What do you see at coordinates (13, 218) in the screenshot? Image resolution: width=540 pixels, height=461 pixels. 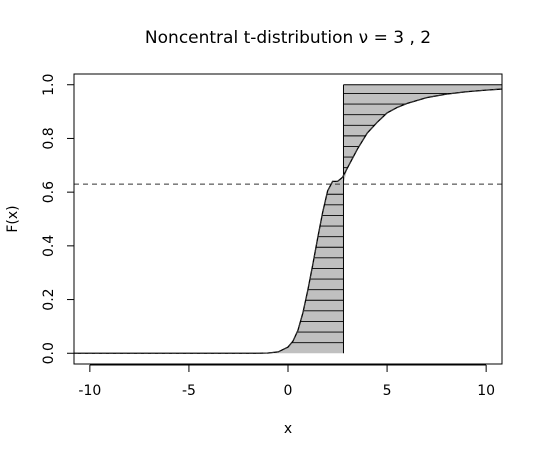 I see `y-axis-label: F(x)` at bounding box center [13, 218].